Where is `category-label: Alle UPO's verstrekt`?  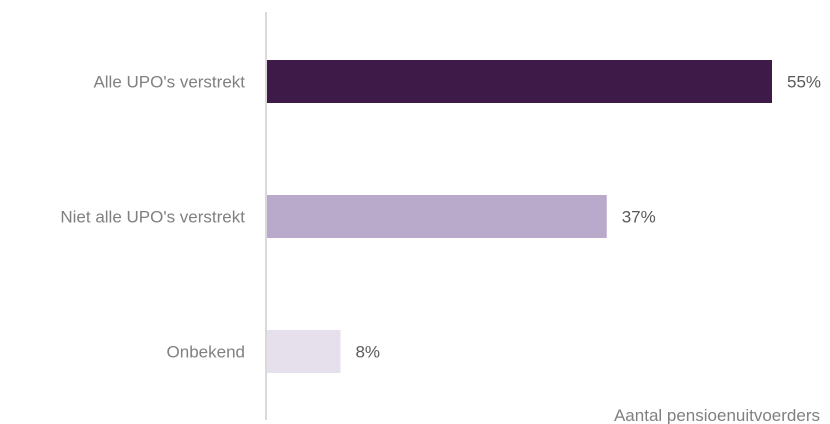
category-label: Alle UPO's verstrekt is located at coordinates (169, 82).